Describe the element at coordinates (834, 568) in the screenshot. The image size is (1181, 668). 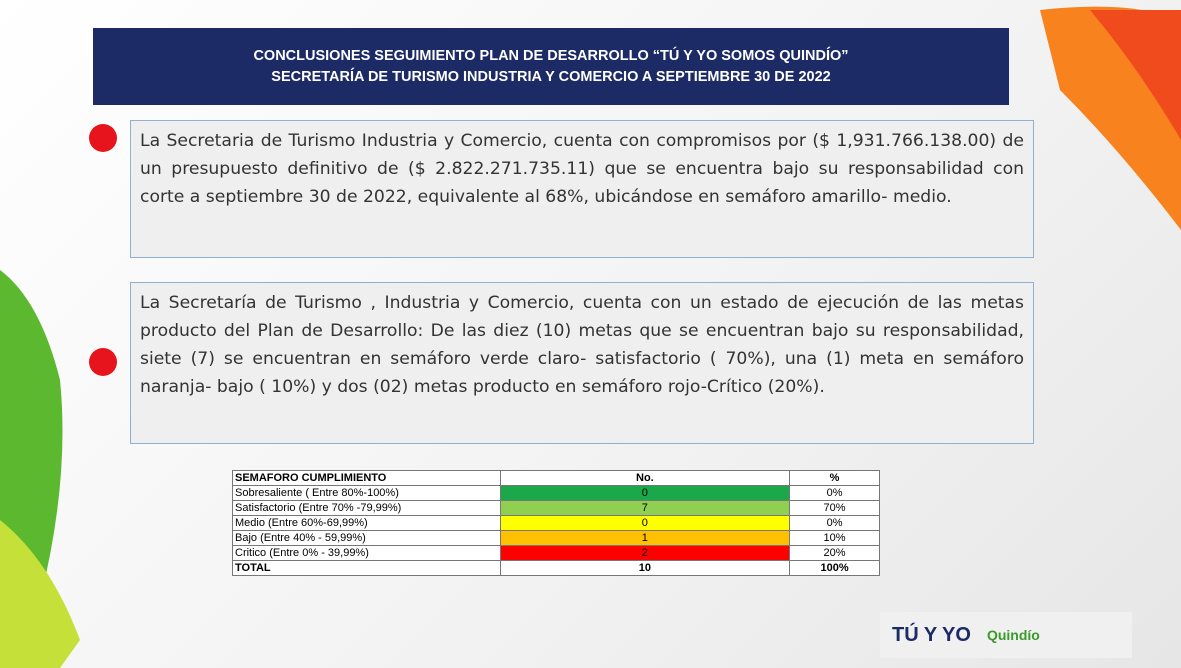
I see `cell: 100%` at that location.